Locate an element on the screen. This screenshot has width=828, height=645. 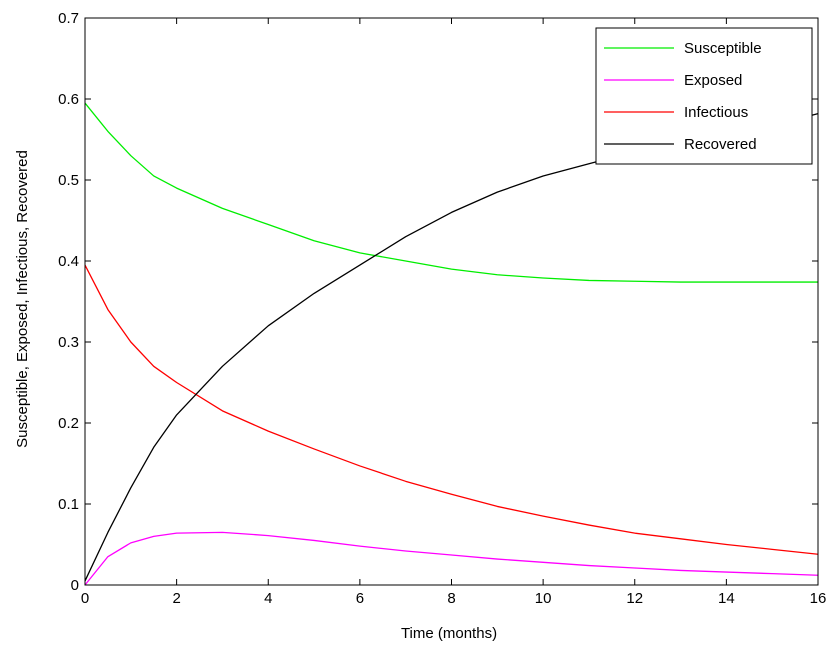
y-tick-label: 0.7 is located at coordinates (68, 18).